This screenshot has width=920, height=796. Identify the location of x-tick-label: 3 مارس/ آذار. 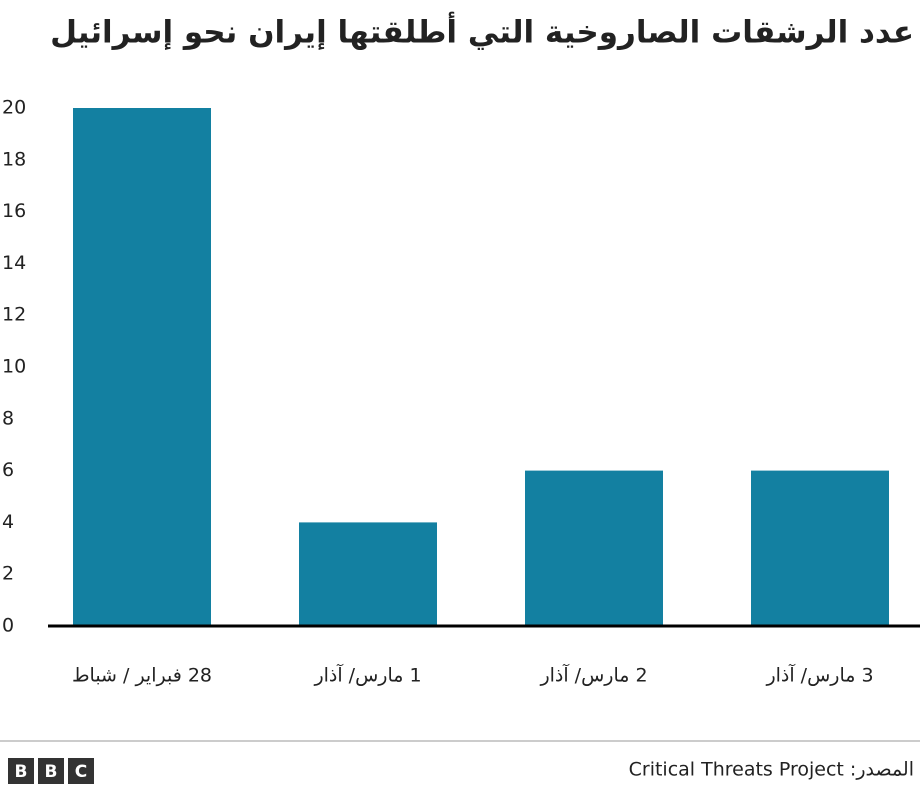
(819, 675).